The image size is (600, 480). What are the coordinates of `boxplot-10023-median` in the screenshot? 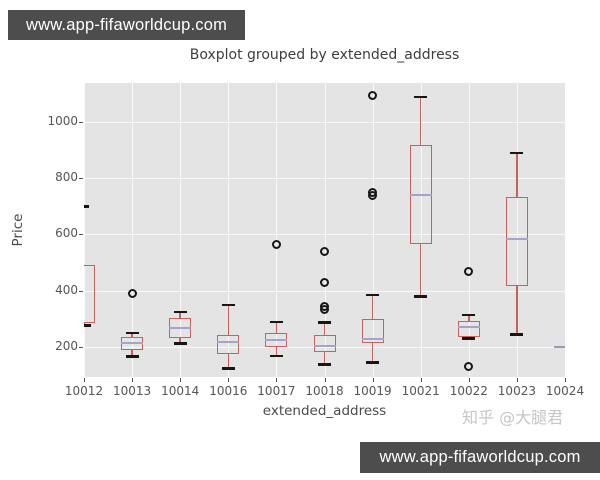 It's located at (516, 239).